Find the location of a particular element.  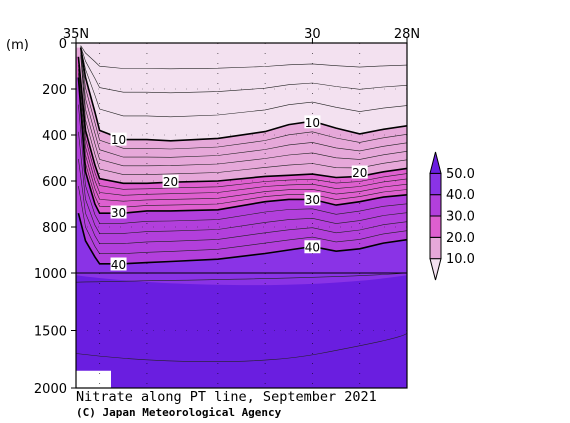

colorbar-label: 50.0 is located at coordinates (460, 174).